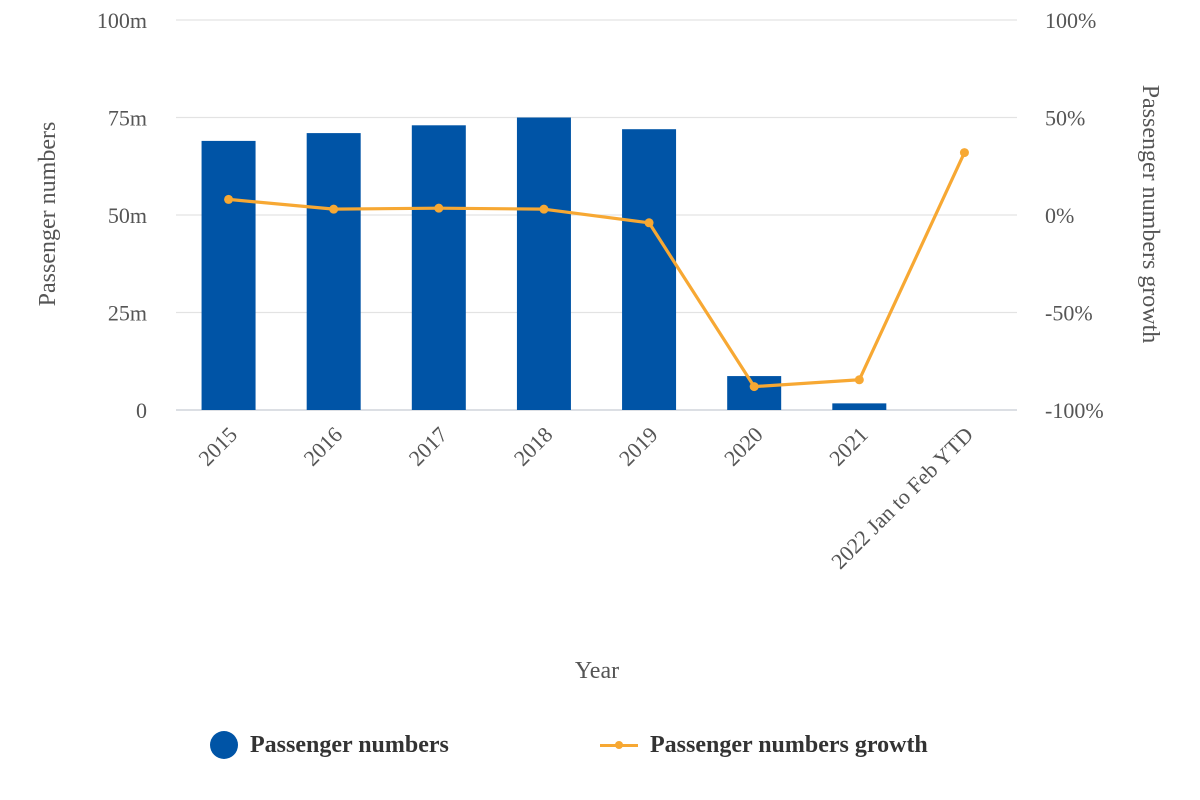 This screenshot has height=800, width=1200. I want to click on left-tick-label: 100m, so click(122, 20).